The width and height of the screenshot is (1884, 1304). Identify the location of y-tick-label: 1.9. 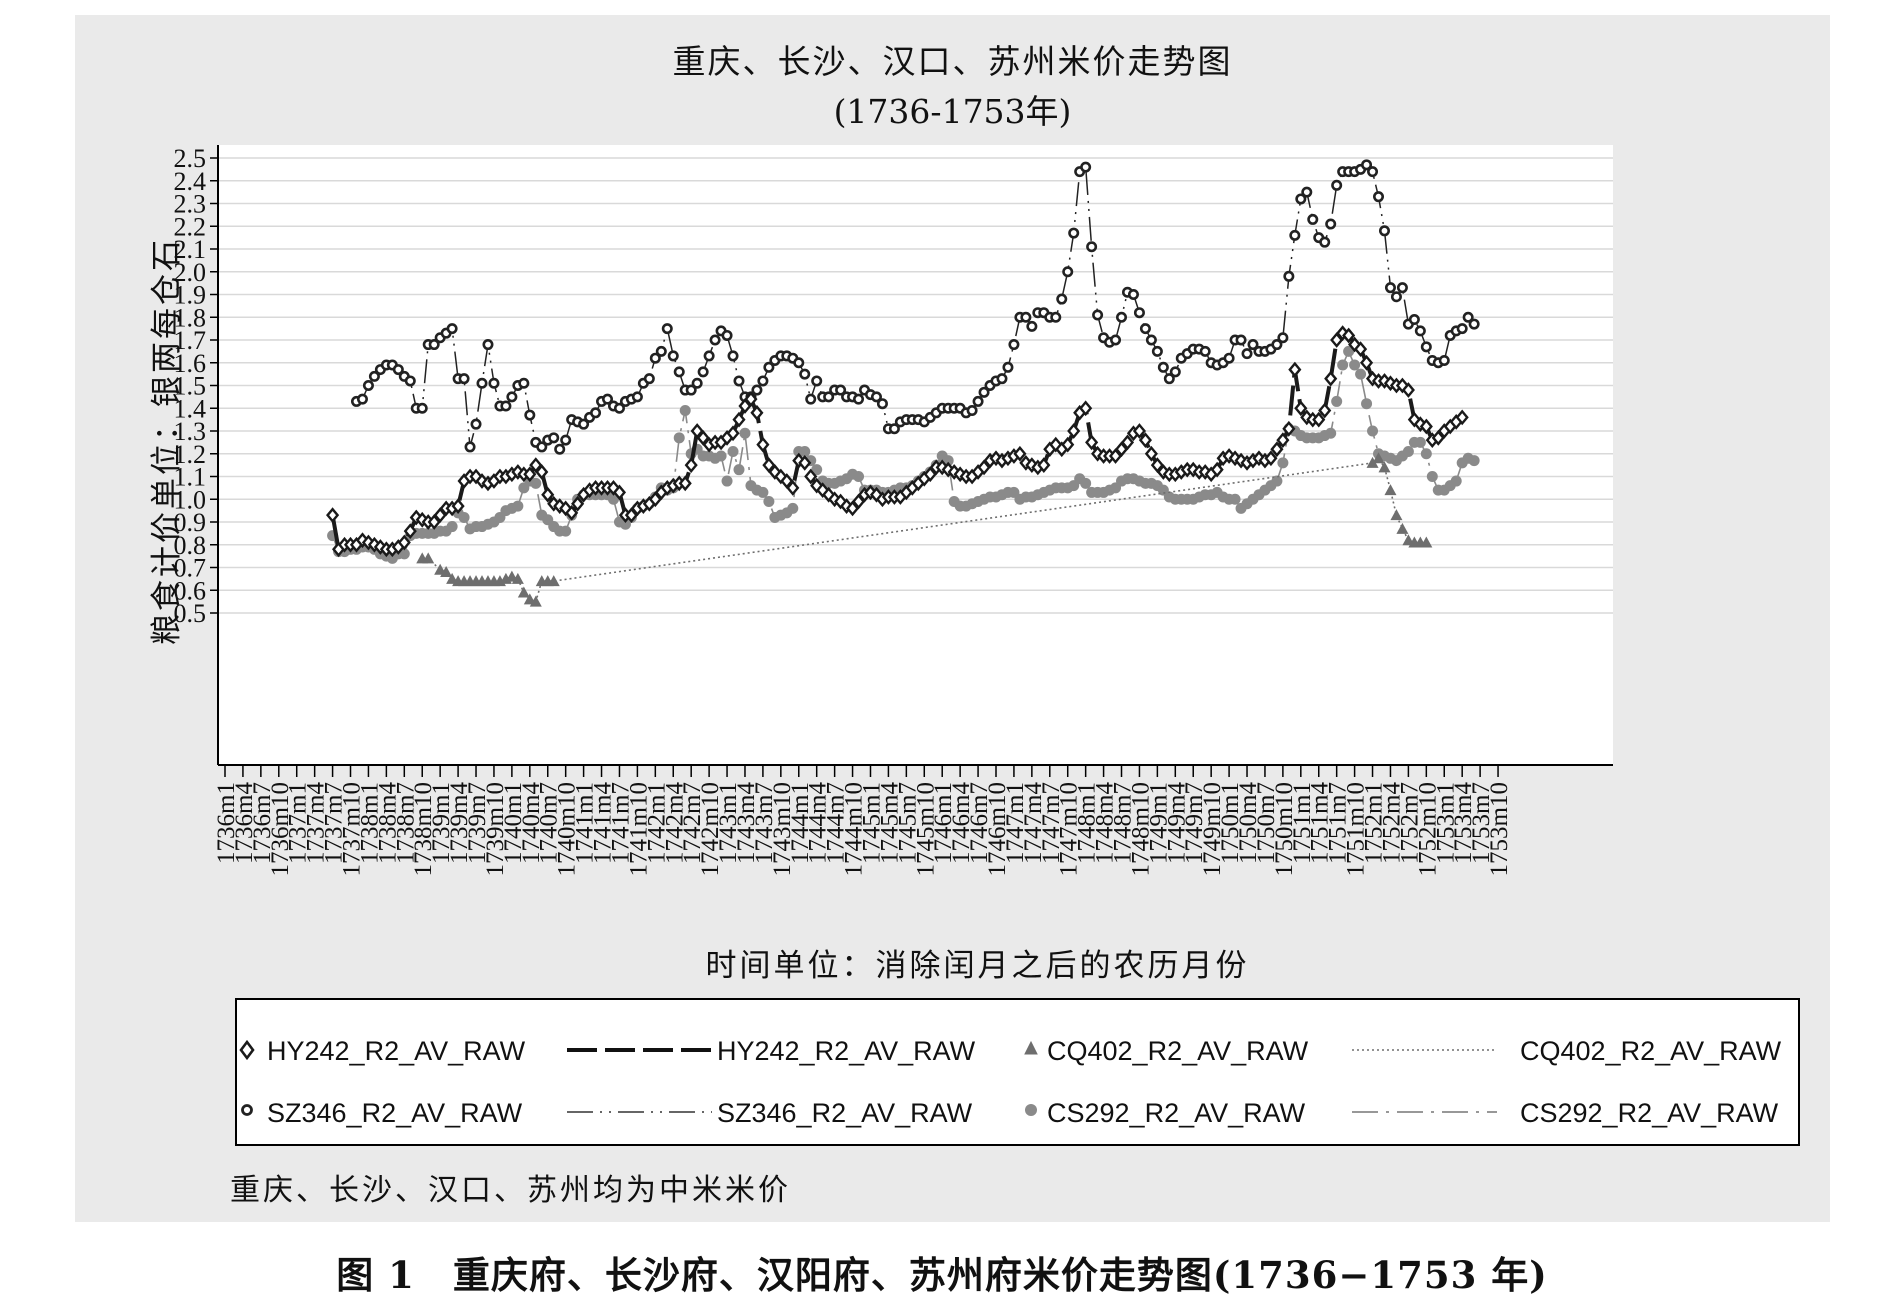
(190, 295).